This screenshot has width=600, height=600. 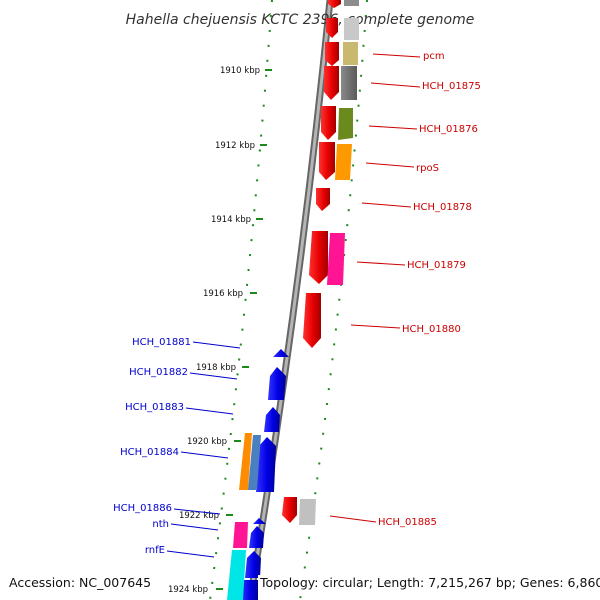 What do you see at coordinates (448, 129) in the screenshot?
I see `gene-label: HCH_01876` at bounding box center [448, 129].